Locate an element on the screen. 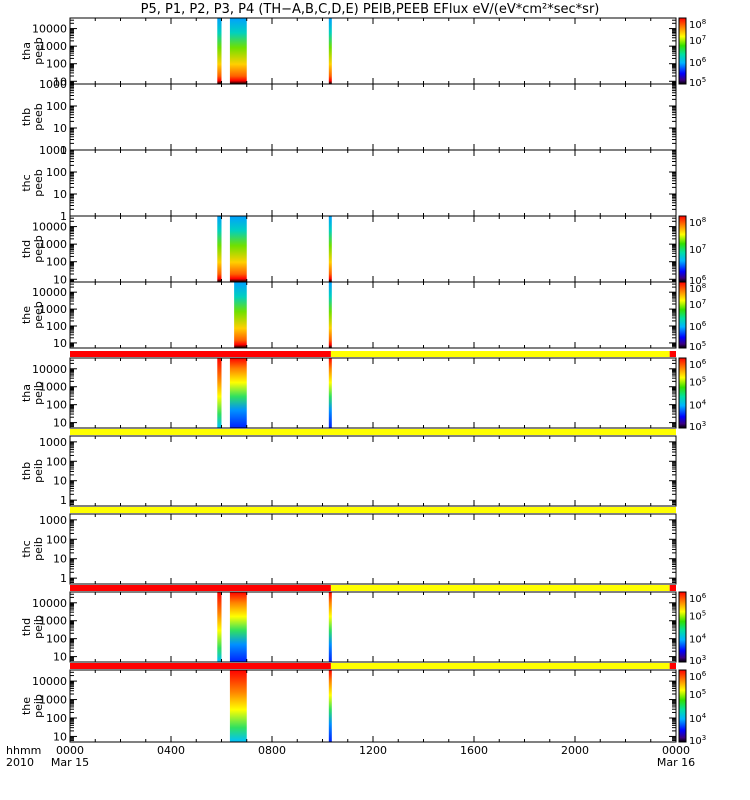 This screenshot has height=800, width=750. panel-thc-peib: 1000 100 10 1 thc peib is located at coordinates (348, 546).